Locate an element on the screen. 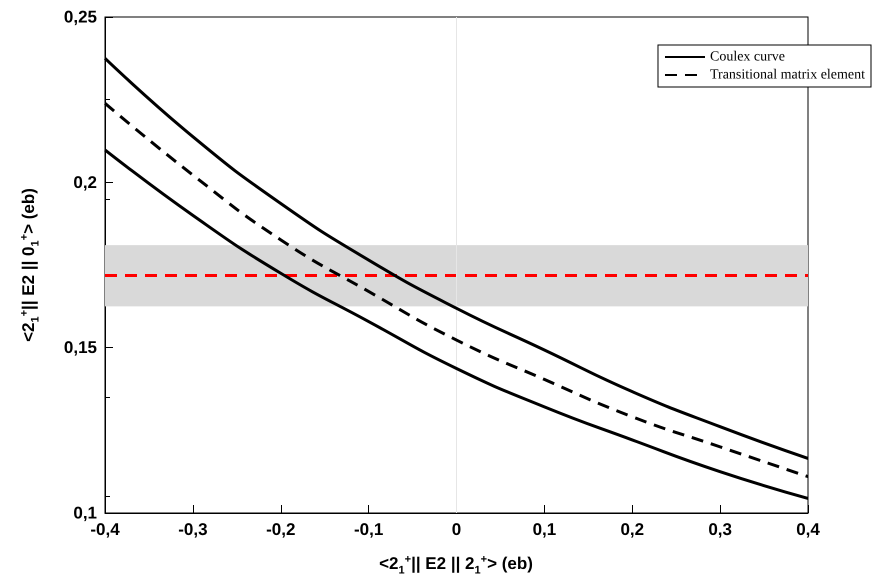 The image size is (873, 588). legend-label: Coulex curve is located at coordinates (748, 57).